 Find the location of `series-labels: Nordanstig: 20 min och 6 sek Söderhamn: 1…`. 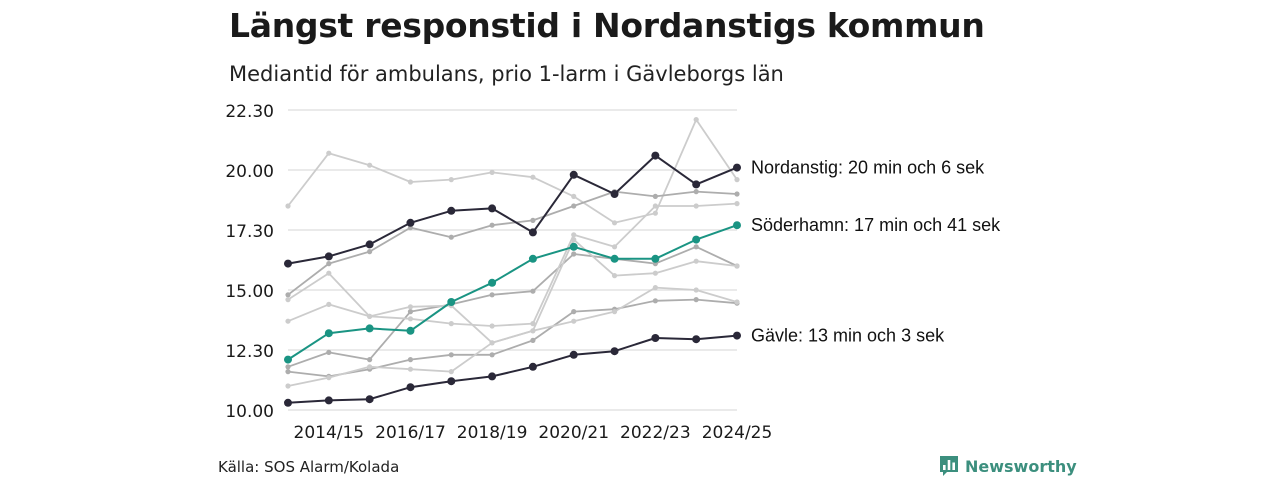

series-labels: Nordanstig: 20 min och 6 sek Söderhamn: 1… is located at coordinates (876, 252).